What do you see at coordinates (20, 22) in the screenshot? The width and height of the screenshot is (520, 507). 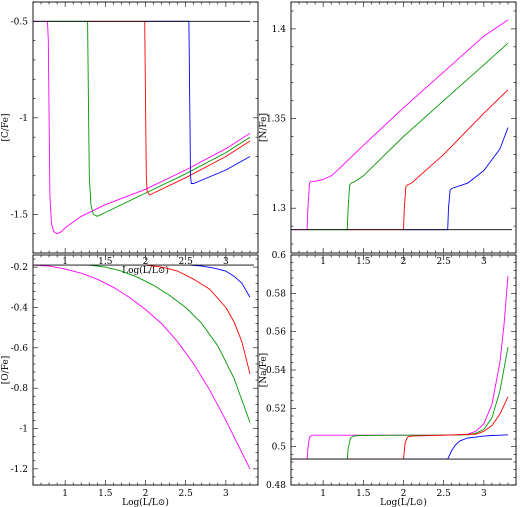 I see `y-tick-label: -0.5` at bounding box center [20, 22].